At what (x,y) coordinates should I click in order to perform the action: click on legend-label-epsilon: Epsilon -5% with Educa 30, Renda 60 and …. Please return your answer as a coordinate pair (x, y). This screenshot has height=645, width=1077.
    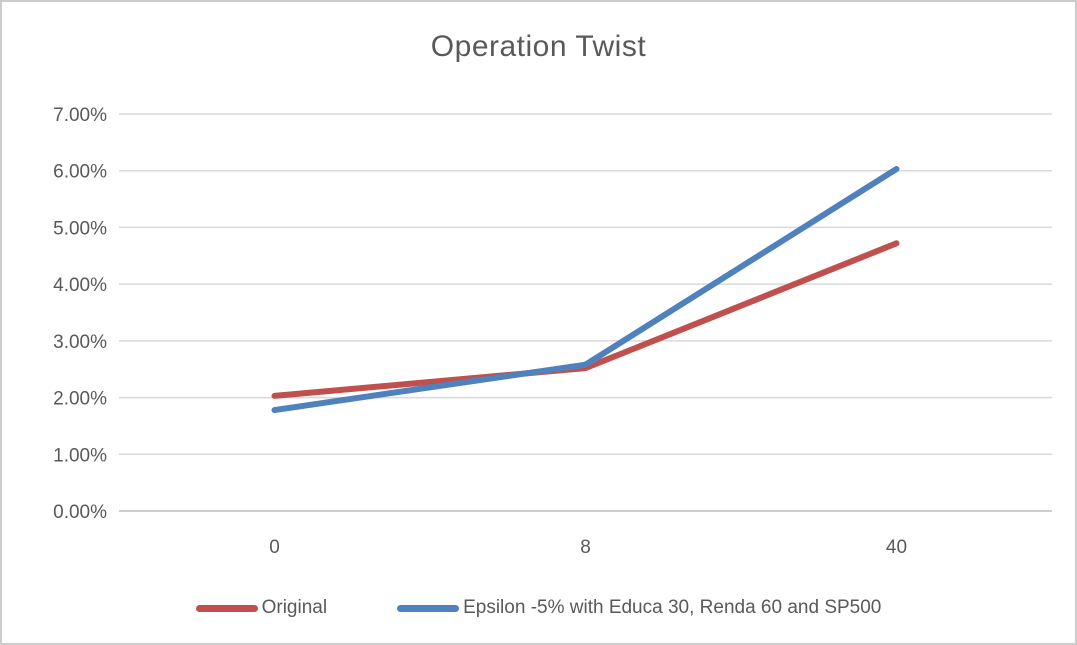
    Looking at the image, I should click on (672, 607).